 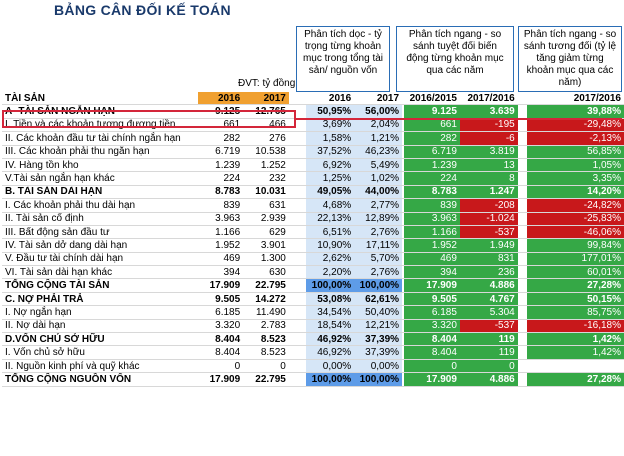 What do you see at coordinates (488, 232) in the screenshot?
I see `abs-2017-2016: -537` at bounding box center [488, 232].